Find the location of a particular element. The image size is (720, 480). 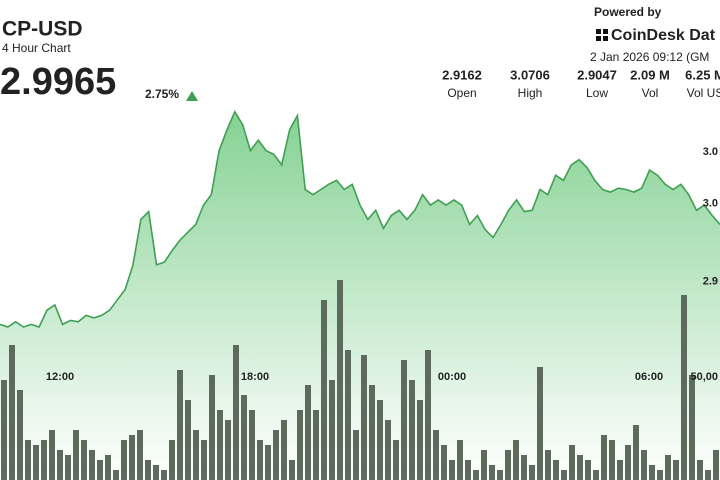

subtitle: 4 Hour Chart is located at coordinates (36, 48).